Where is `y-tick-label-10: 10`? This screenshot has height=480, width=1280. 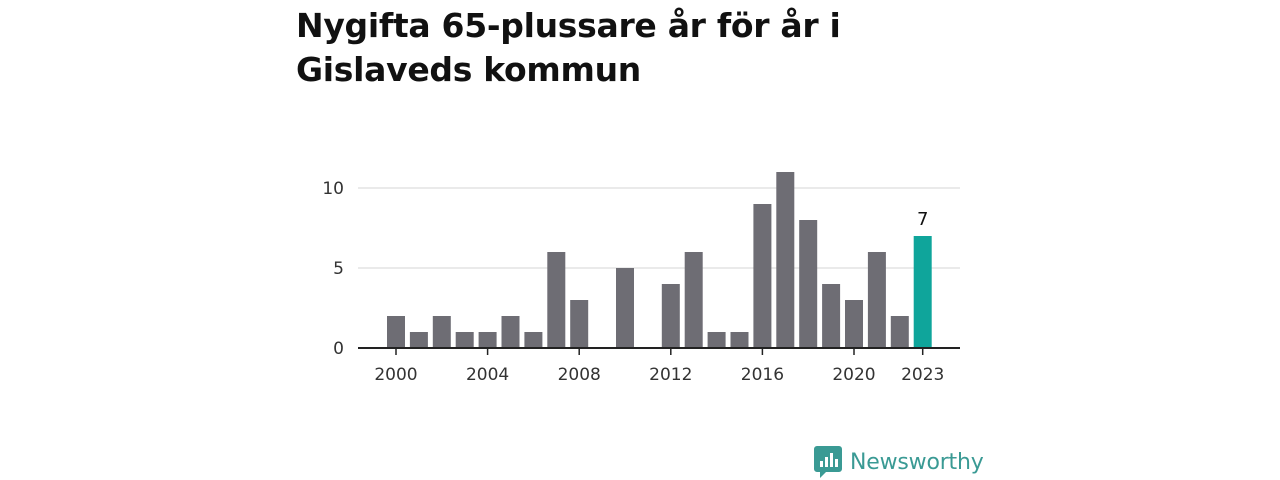
y-tick-label-10: 10 is located at coordinates (333, 189).